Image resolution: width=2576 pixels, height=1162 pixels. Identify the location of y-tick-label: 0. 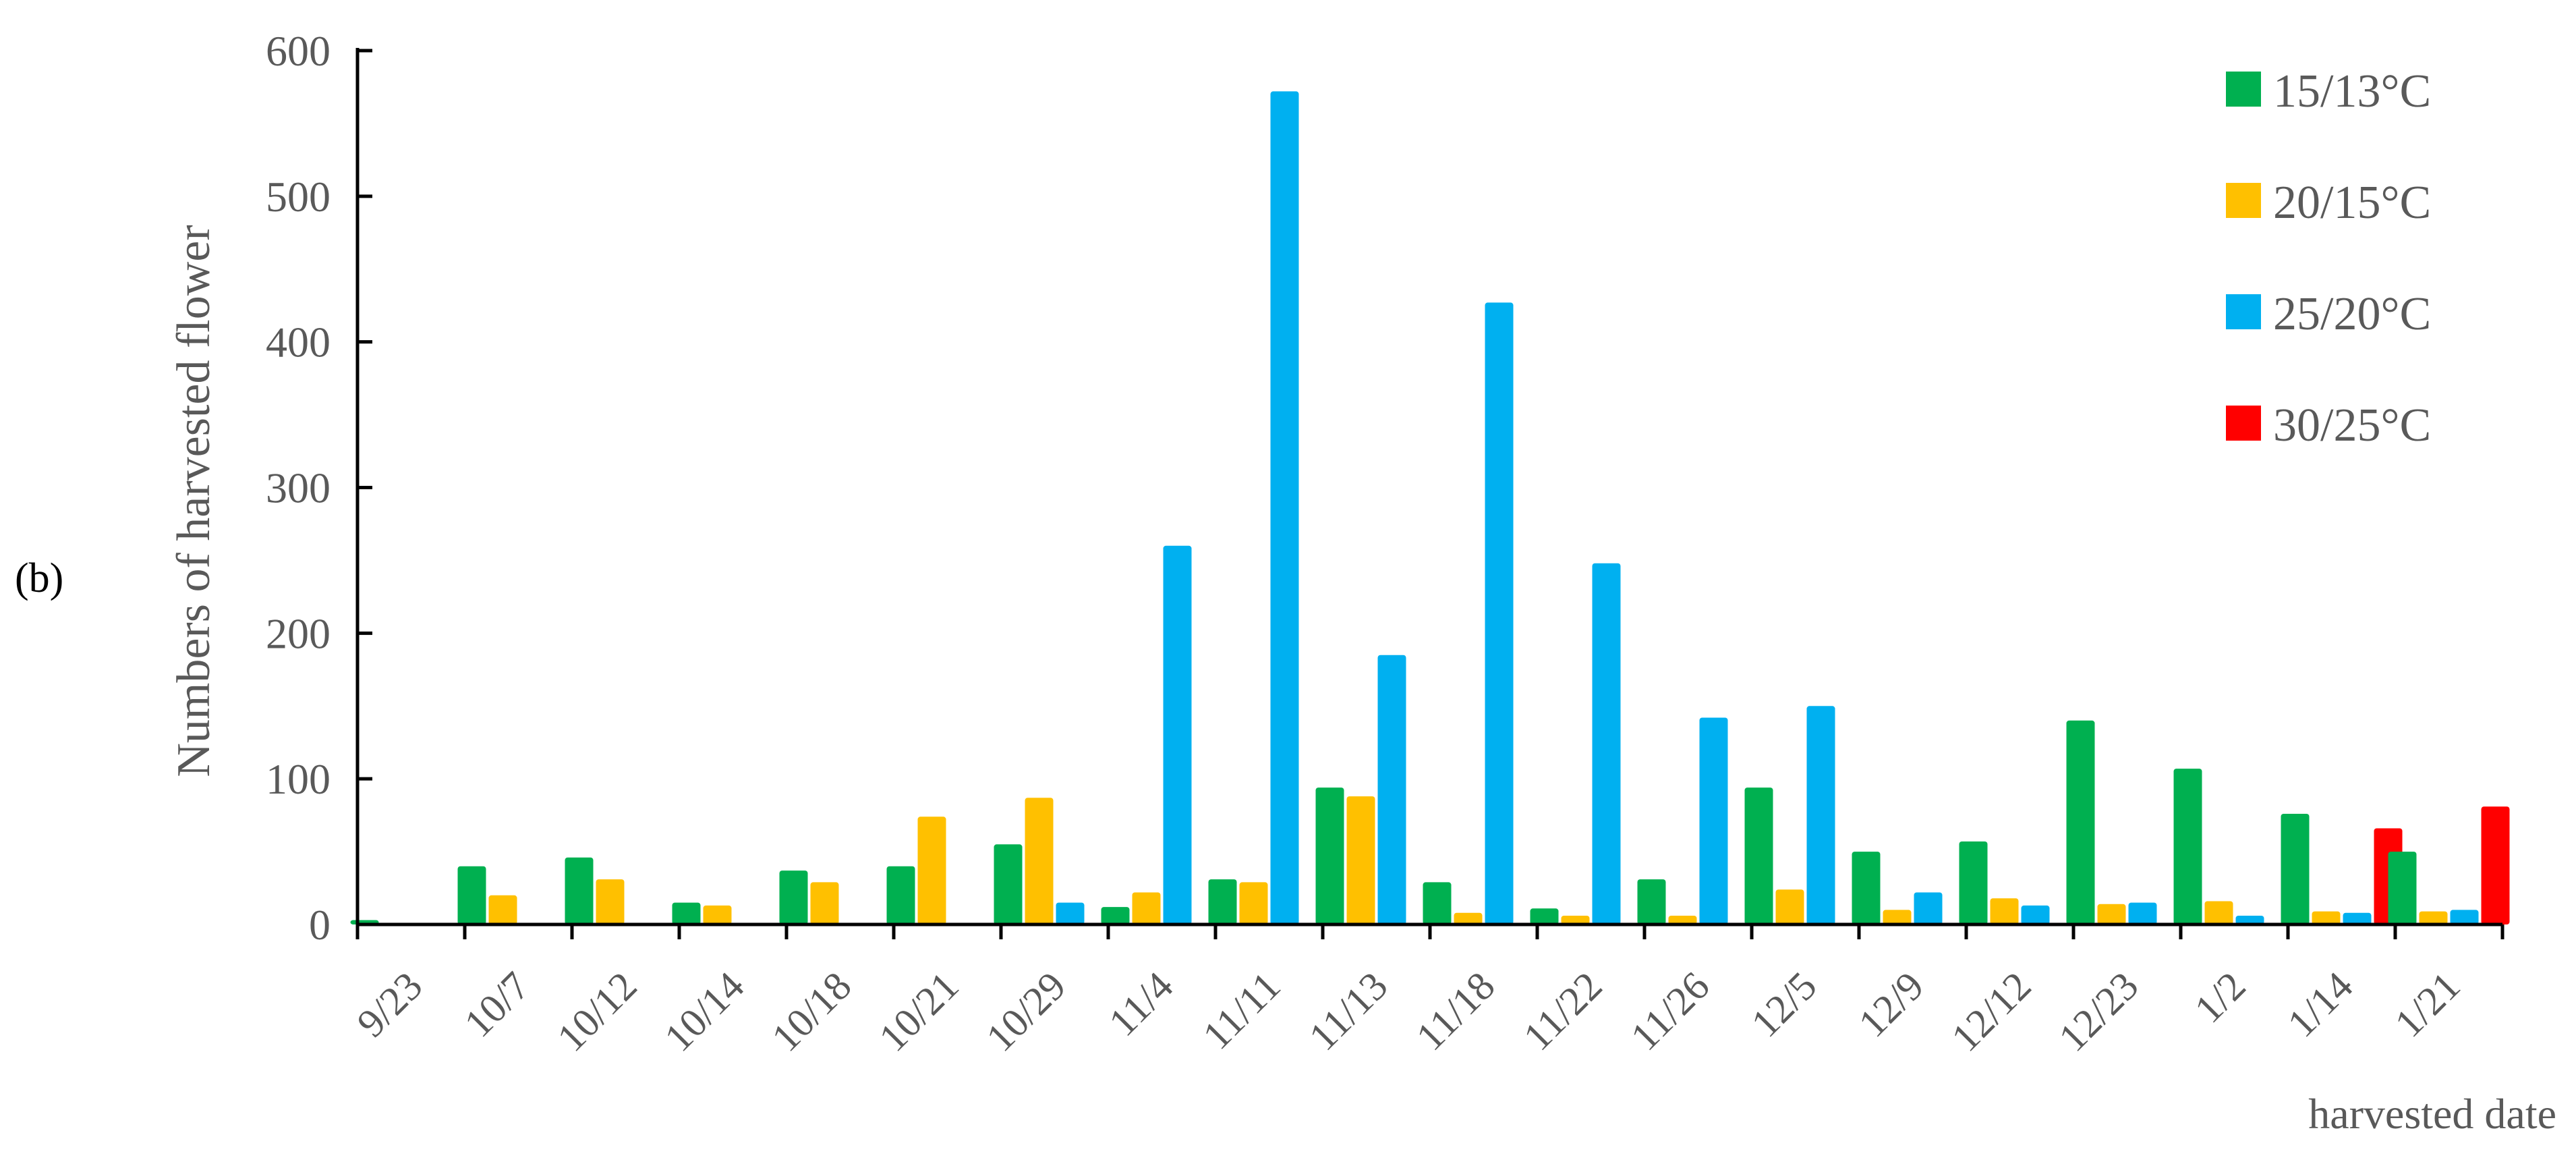
(320, 925).